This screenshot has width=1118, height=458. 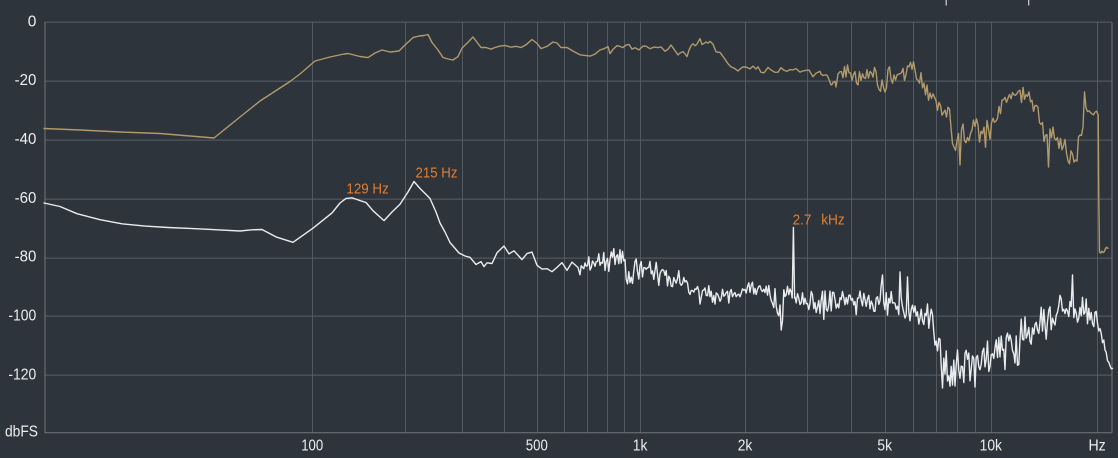 What do you see at coordinates (745, 446) in the screenshot?
I see `svg-text: 2k` at bounding box center [745, 446].